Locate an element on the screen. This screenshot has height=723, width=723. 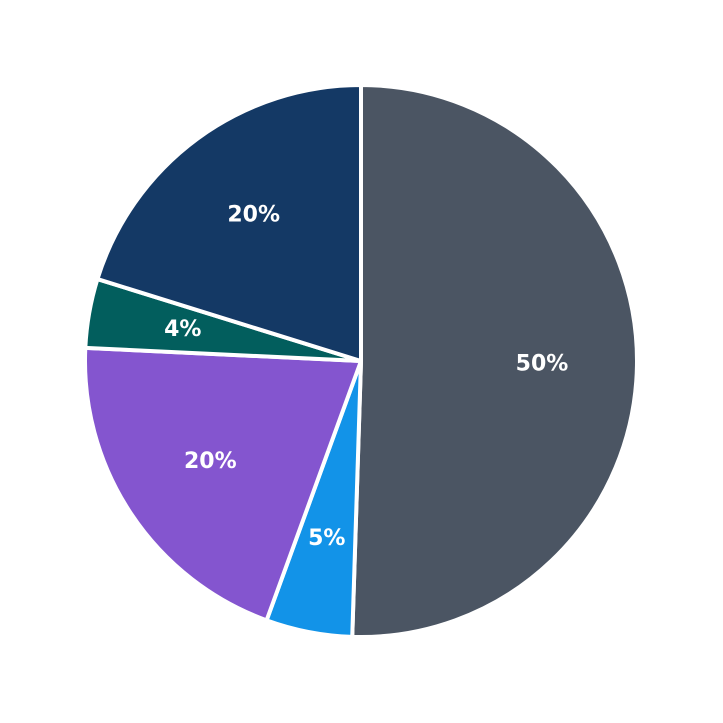
pie-slice-label-0: 50% is located at coordinates (542, 363).